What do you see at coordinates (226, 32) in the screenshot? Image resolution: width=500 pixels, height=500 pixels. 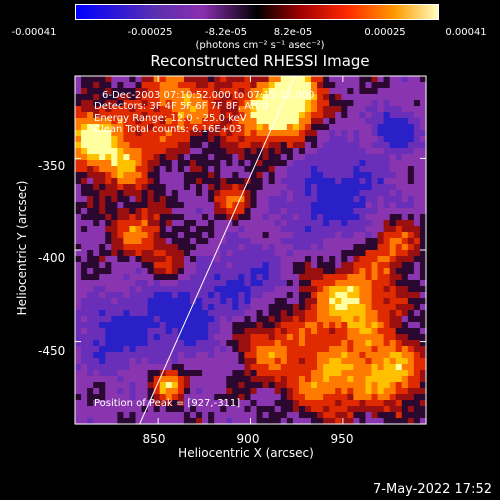 I see `colorbar-tick: -8.2e-05` at bounding box center [226, 32].